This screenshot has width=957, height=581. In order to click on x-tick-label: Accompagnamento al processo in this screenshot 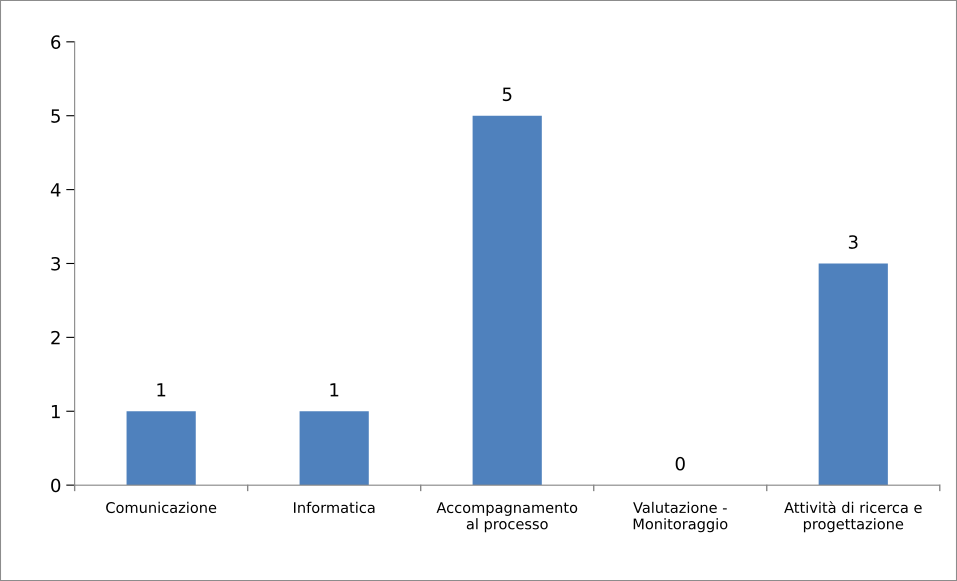, I will do `click(507, 517)`.